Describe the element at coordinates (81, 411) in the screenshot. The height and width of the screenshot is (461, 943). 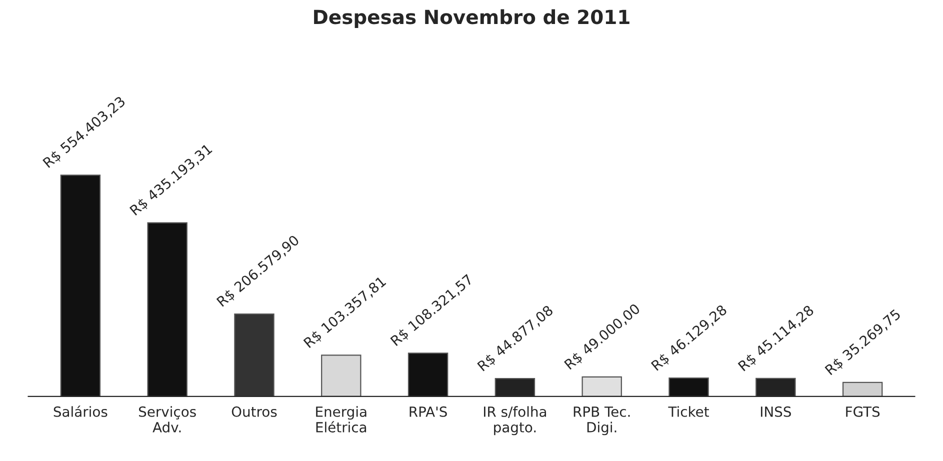
I see `x-tick-label: Salários` at that location.